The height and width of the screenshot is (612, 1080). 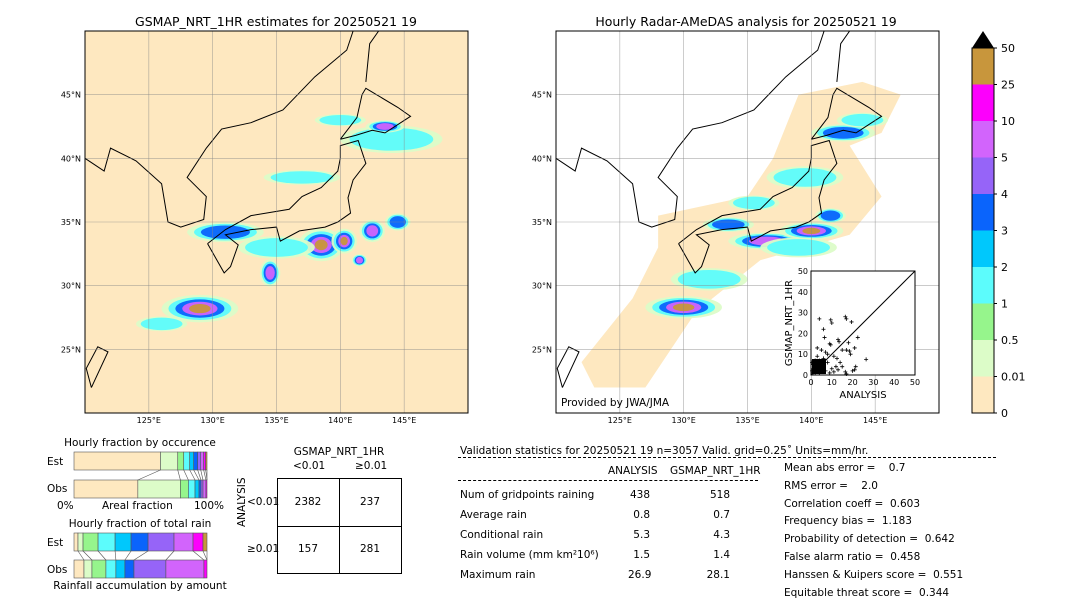 What do you see at coordinates (276, 21) in the screenshot?
I see `left-map-title: GSMAP_NRT_1HR estimates for 20250521 19` at bounding box center [276, 21].